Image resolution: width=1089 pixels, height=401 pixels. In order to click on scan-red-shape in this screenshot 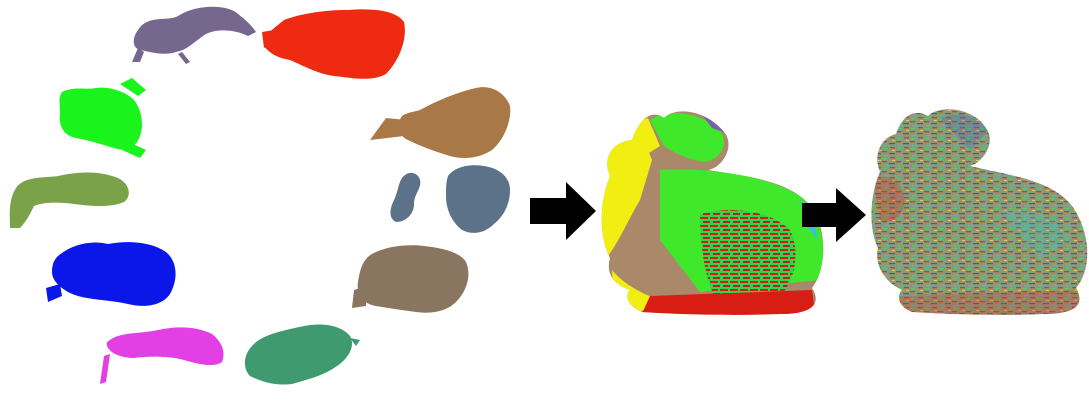, I will do `click(333, 44)`.